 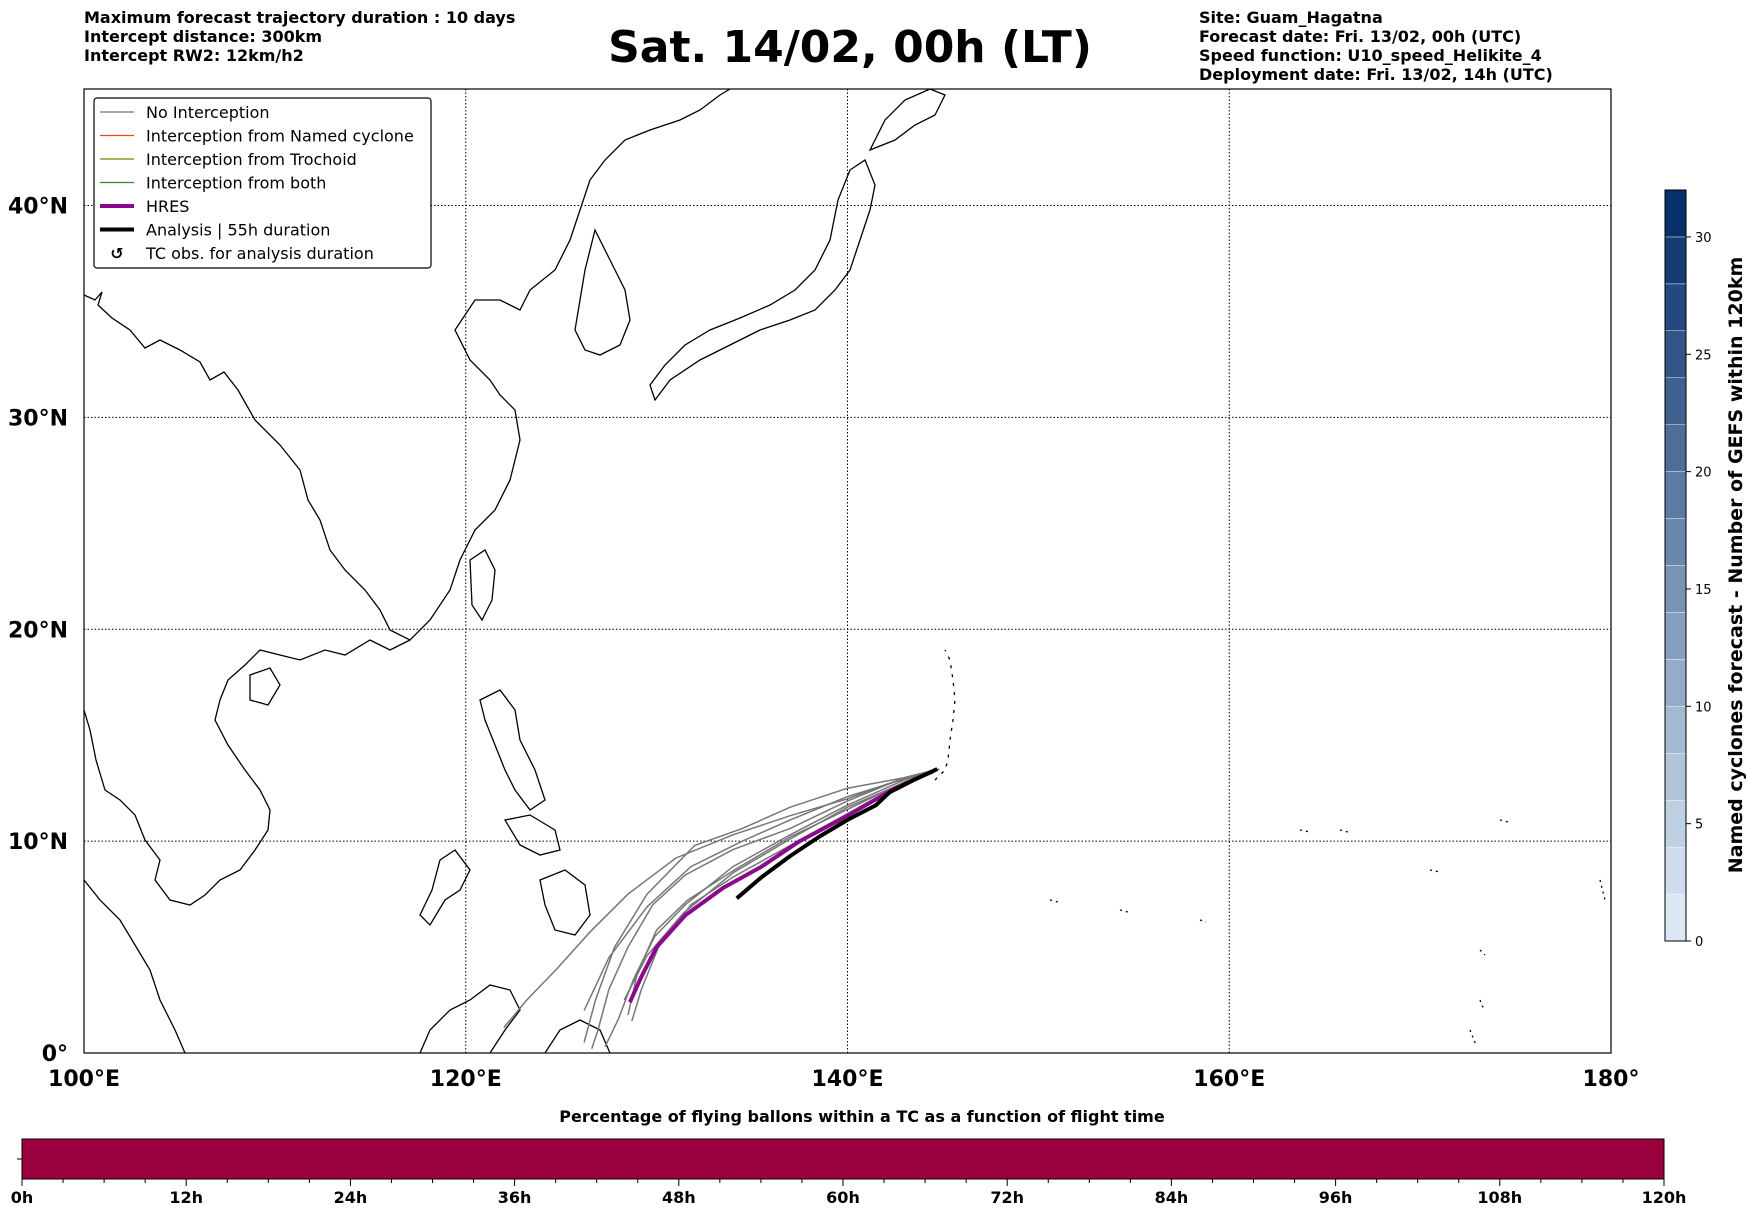 What do you see at coordinates (208, 112) in the screenshot?
I see `legend-label: No Interception` at bounding box center [208, 112].